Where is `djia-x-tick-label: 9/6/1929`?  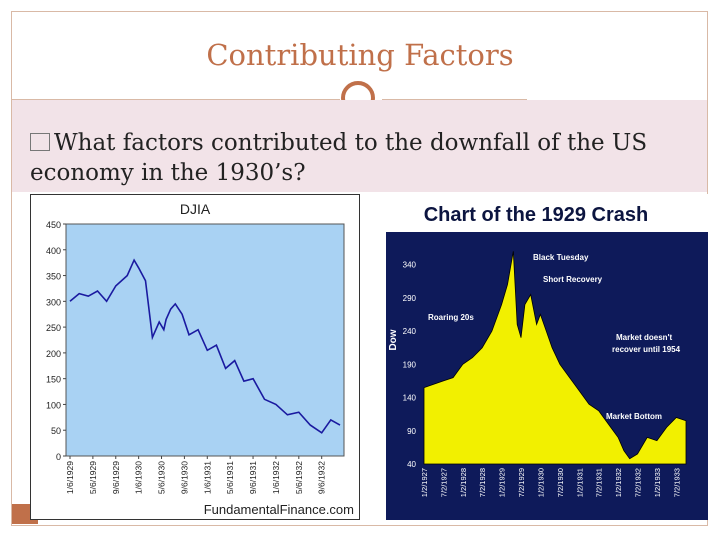
djia-x-tick-label: 9/6/1929 is located at coordinates (116, 477).